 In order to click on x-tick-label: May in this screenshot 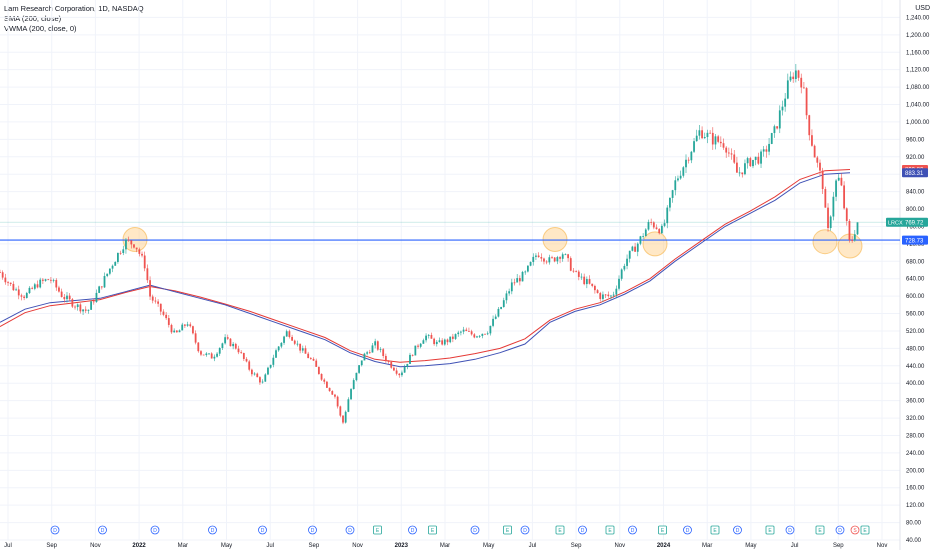, I will do `click(750, 546)`.